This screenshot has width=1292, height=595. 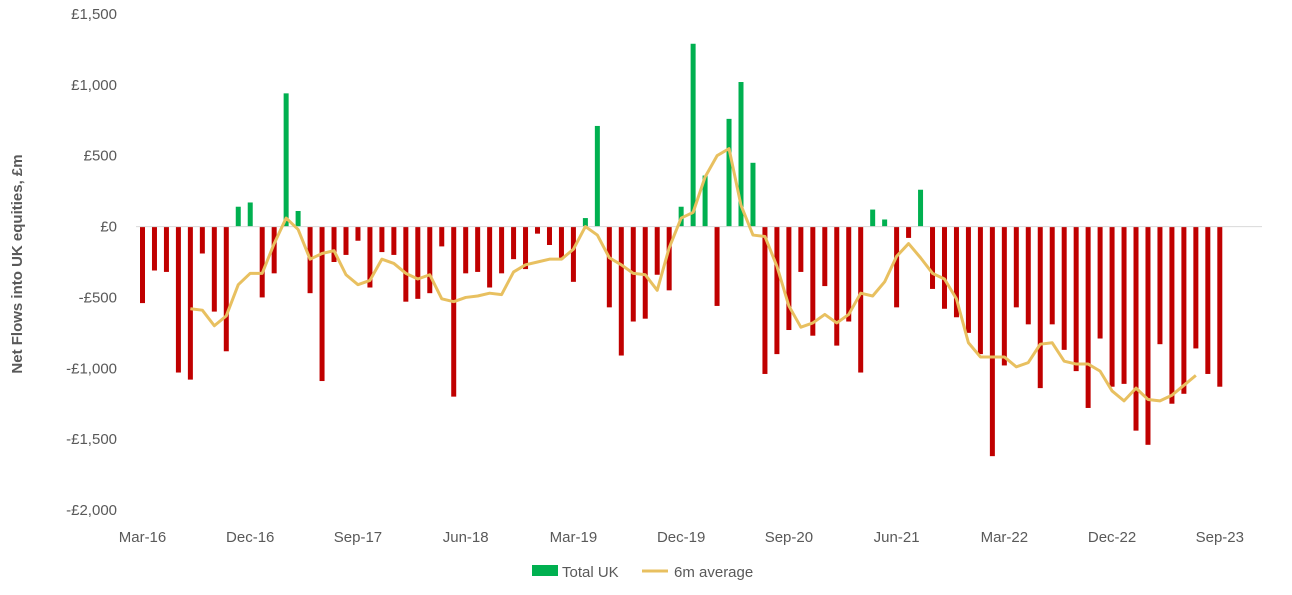 I want to click on y-axis-label: Net Flows into UK equities, £m, so click(x=17, y=263).